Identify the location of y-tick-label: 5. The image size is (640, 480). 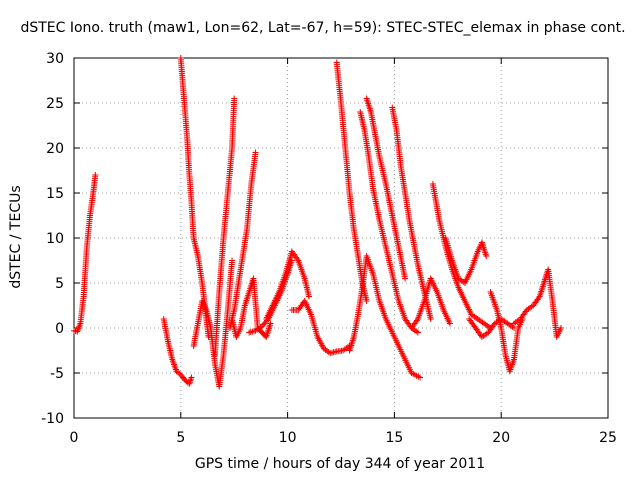
(59, 284).